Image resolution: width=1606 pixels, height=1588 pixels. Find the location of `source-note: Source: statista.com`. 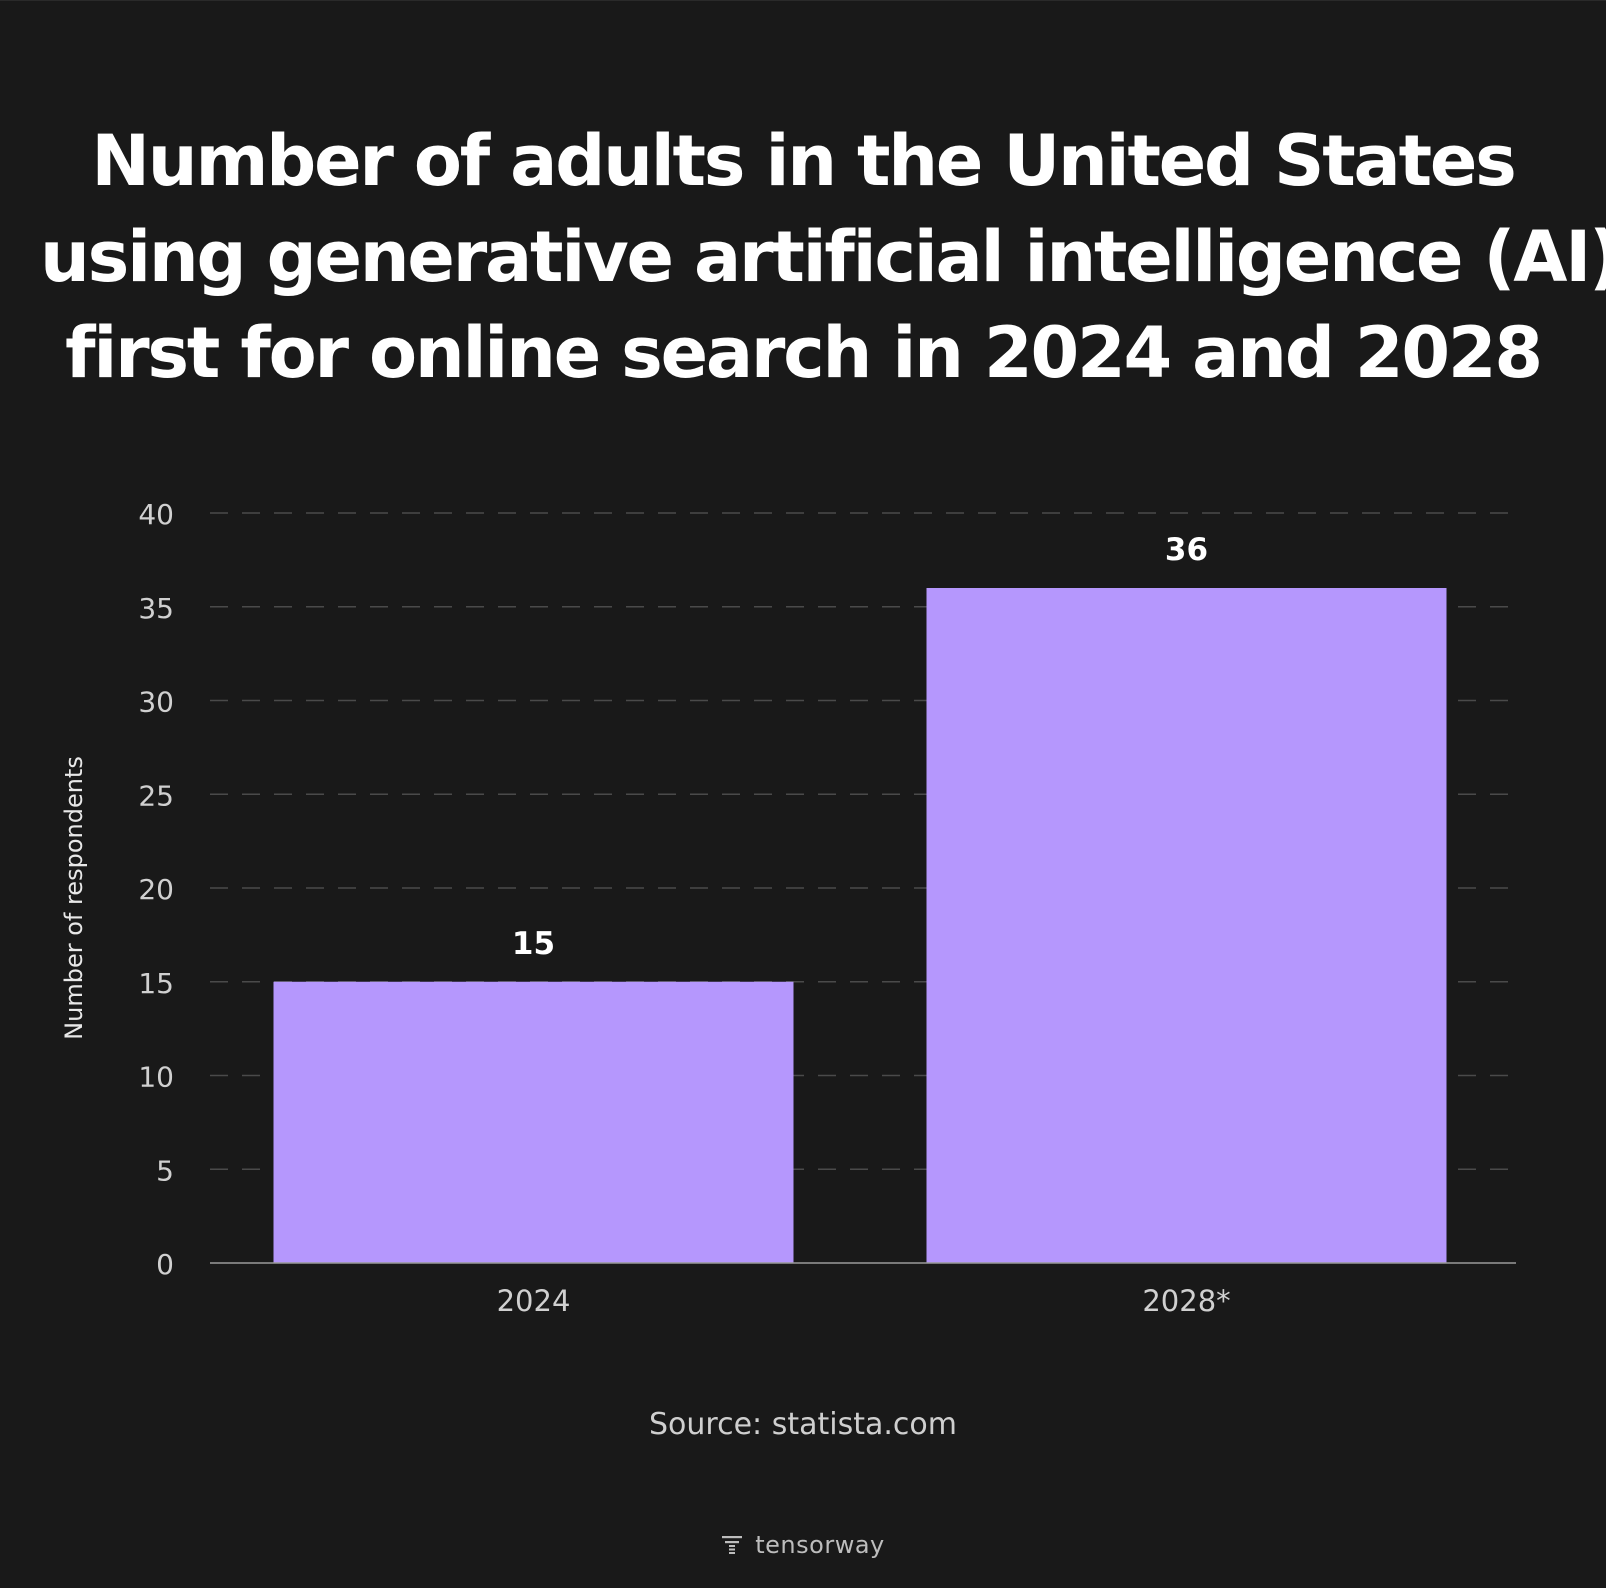

source-note: Source: statista.com is located at coordinates (803, 1424).